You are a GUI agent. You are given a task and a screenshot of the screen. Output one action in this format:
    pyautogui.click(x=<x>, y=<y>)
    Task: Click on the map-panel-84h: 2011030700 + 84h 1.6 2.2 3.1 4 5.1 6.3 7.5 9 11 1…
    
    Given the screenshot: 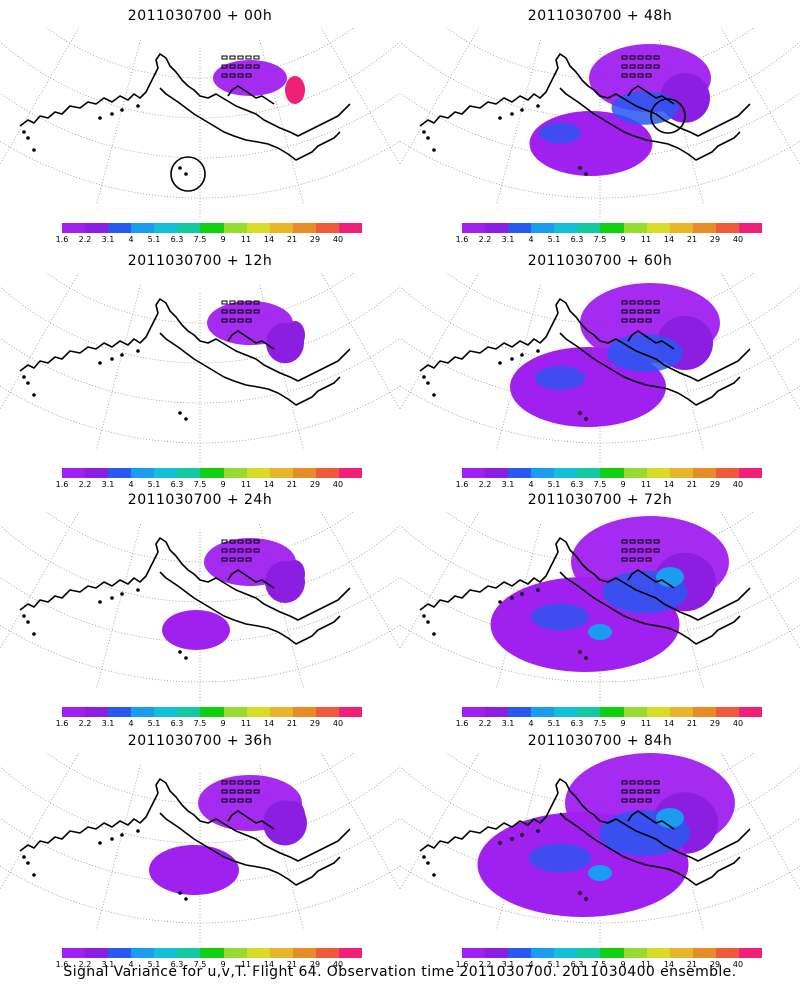 What is the action you would take?
    pyautogui.click(x=600, y=847)
    